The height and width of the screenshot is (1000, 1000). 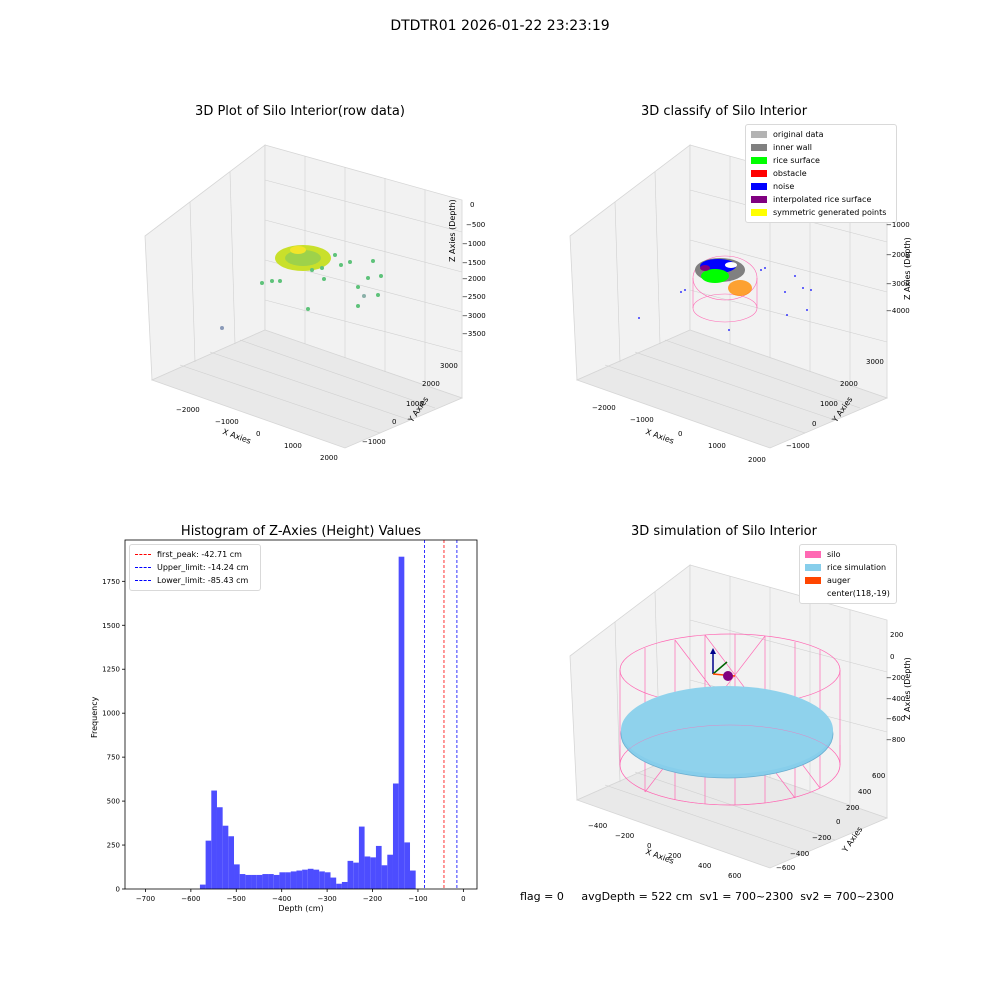 I want to click on p4-ztick: −600, so click(x=896, y=719).